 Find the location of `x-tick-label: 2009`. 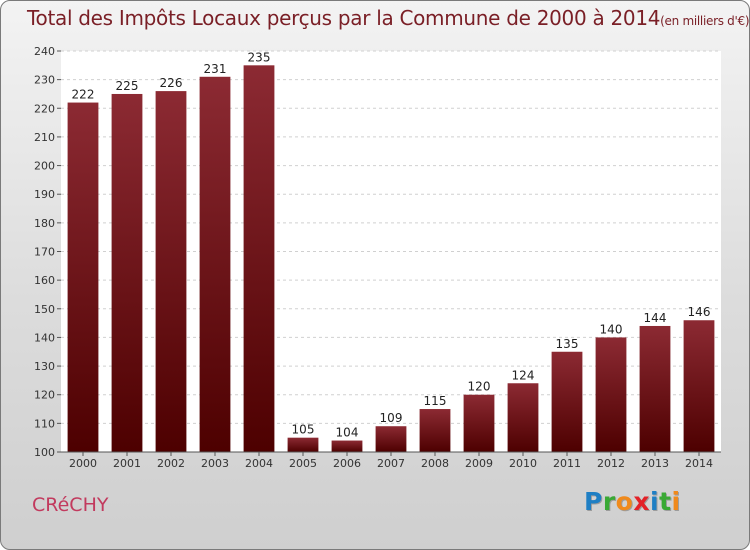

x-tick-label: 2009 is located at coordinates (479, 463).